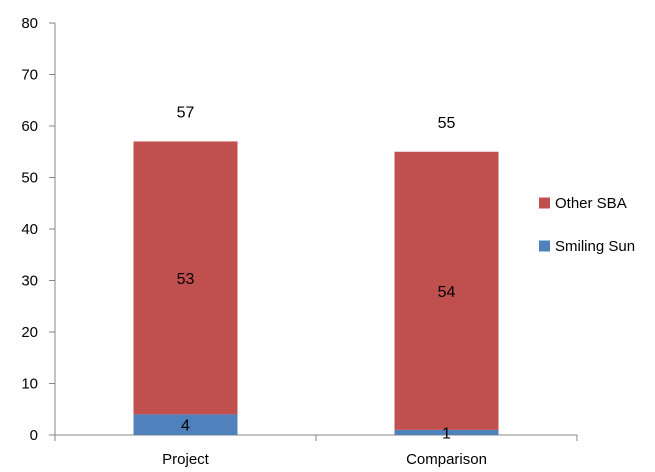 Image resolution: width=655 pixels, height=472 pixels. What do you see at coordinates (446, 459) in the screenshot?
I see `x-tick-label: Comparison` at bounding box center [446, 459].